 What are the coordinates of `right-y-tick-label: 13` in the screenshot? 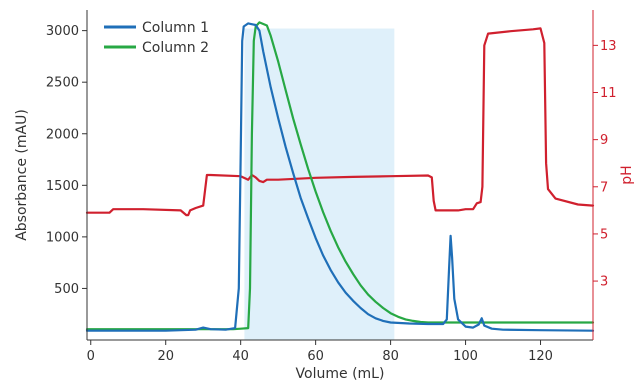 It's located at (608, 46).